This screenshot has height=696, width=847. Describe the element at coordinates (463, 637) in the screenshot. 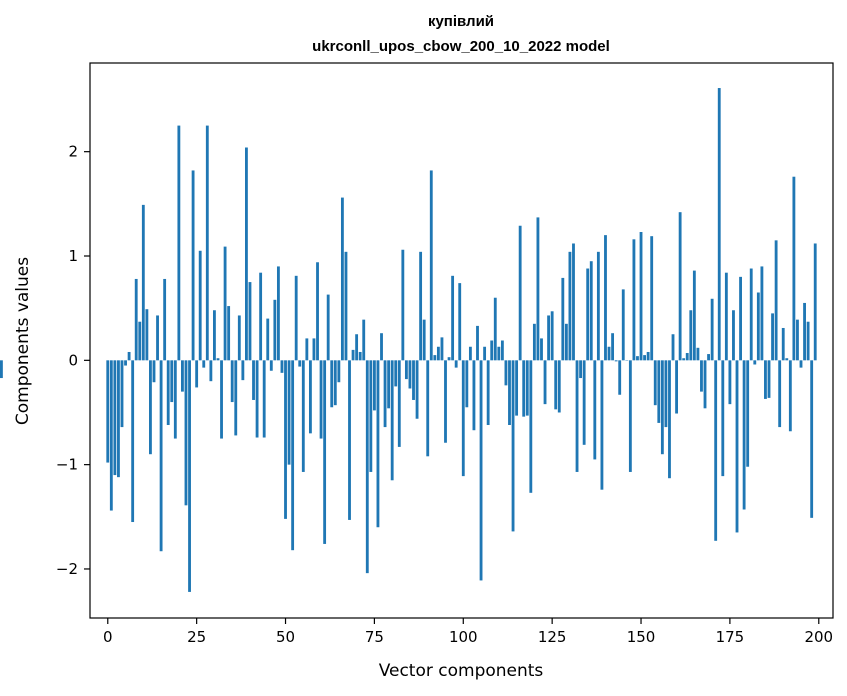

I see `x-tick-label: 100` at that location.